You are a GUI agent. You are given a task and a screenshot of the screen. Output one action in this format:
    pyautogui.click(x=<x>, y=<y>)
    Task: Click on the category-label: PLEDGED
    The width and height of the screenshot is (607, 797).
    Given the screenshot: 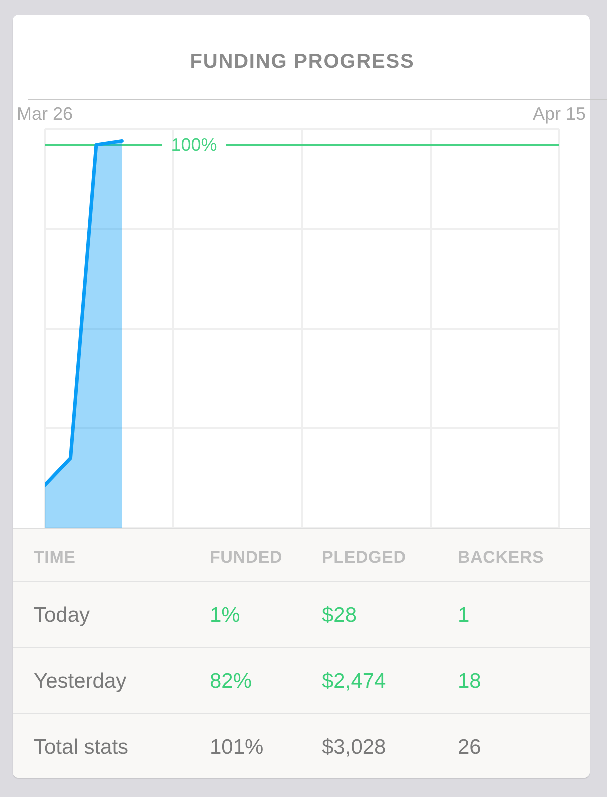 What is the action you would take?
    pyautogui.click(x=364, y=558)
    